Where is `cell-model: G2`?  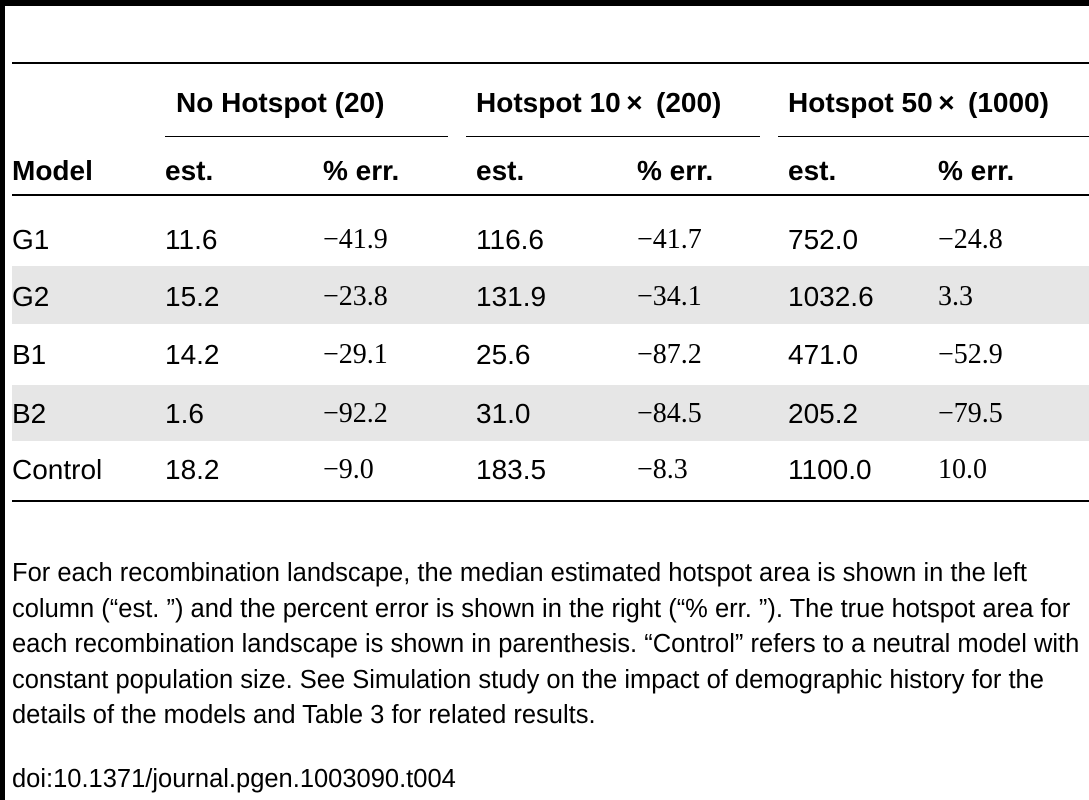 cell-model: G2 is located at coordinates (31, 296).